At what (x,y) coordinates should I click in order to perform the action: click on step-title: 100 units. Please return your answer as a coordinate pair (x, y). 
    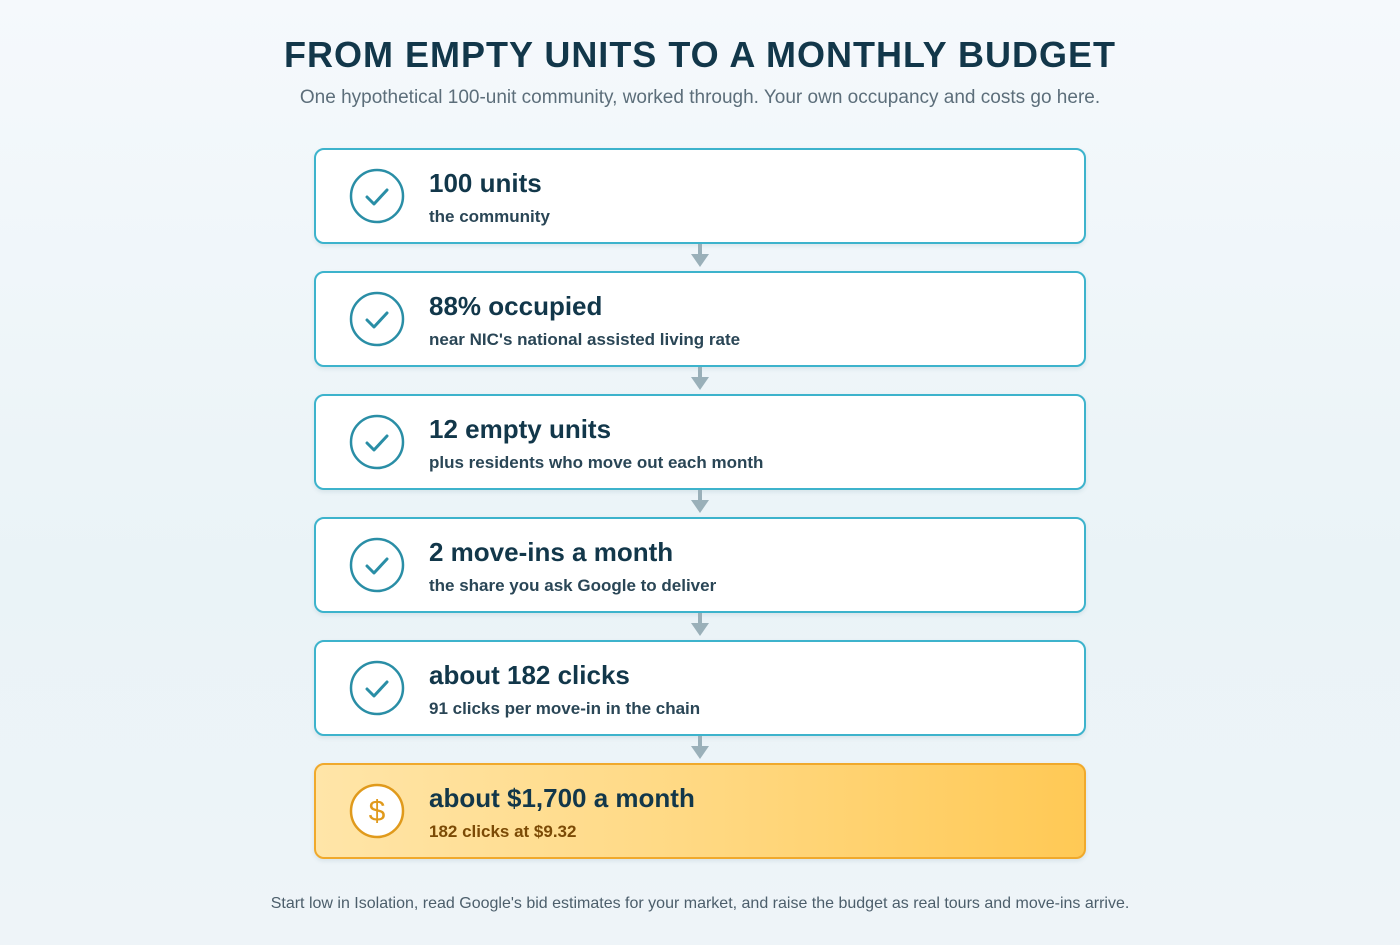
    Looking at the image, I should click on (485, 183).